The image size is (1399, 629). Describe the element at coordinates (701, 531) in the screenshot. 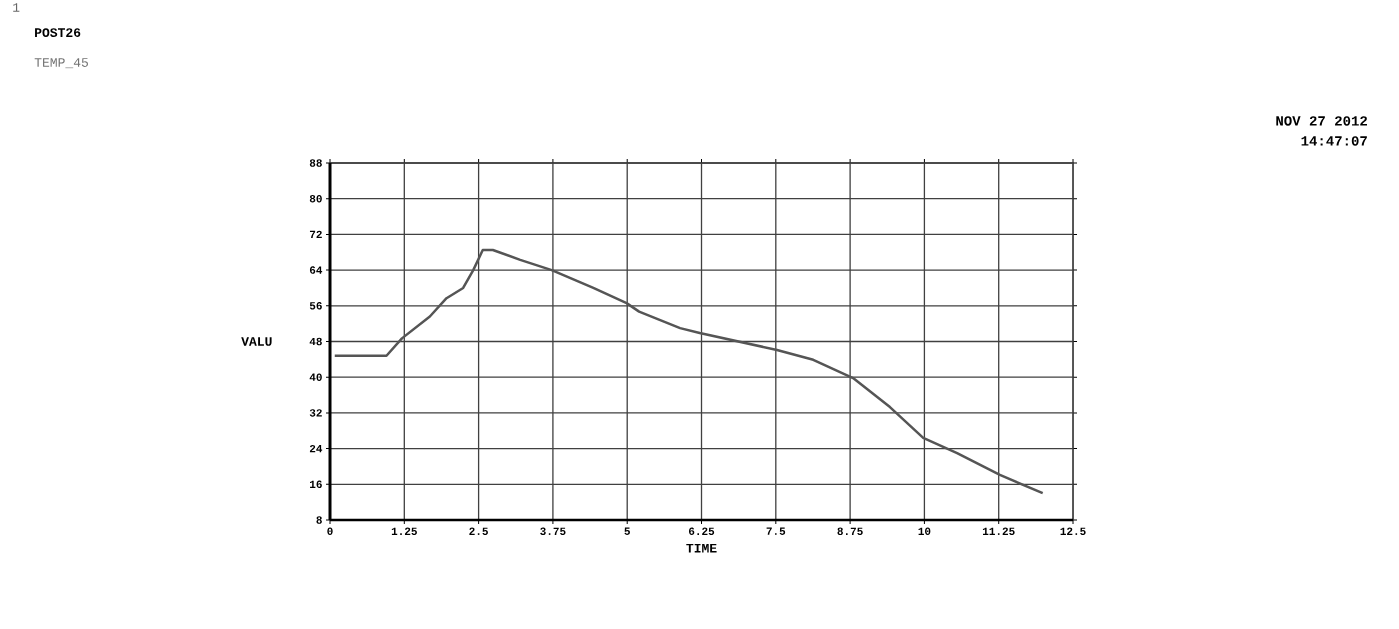

I see `x-tick-label: 6.25` at that location.